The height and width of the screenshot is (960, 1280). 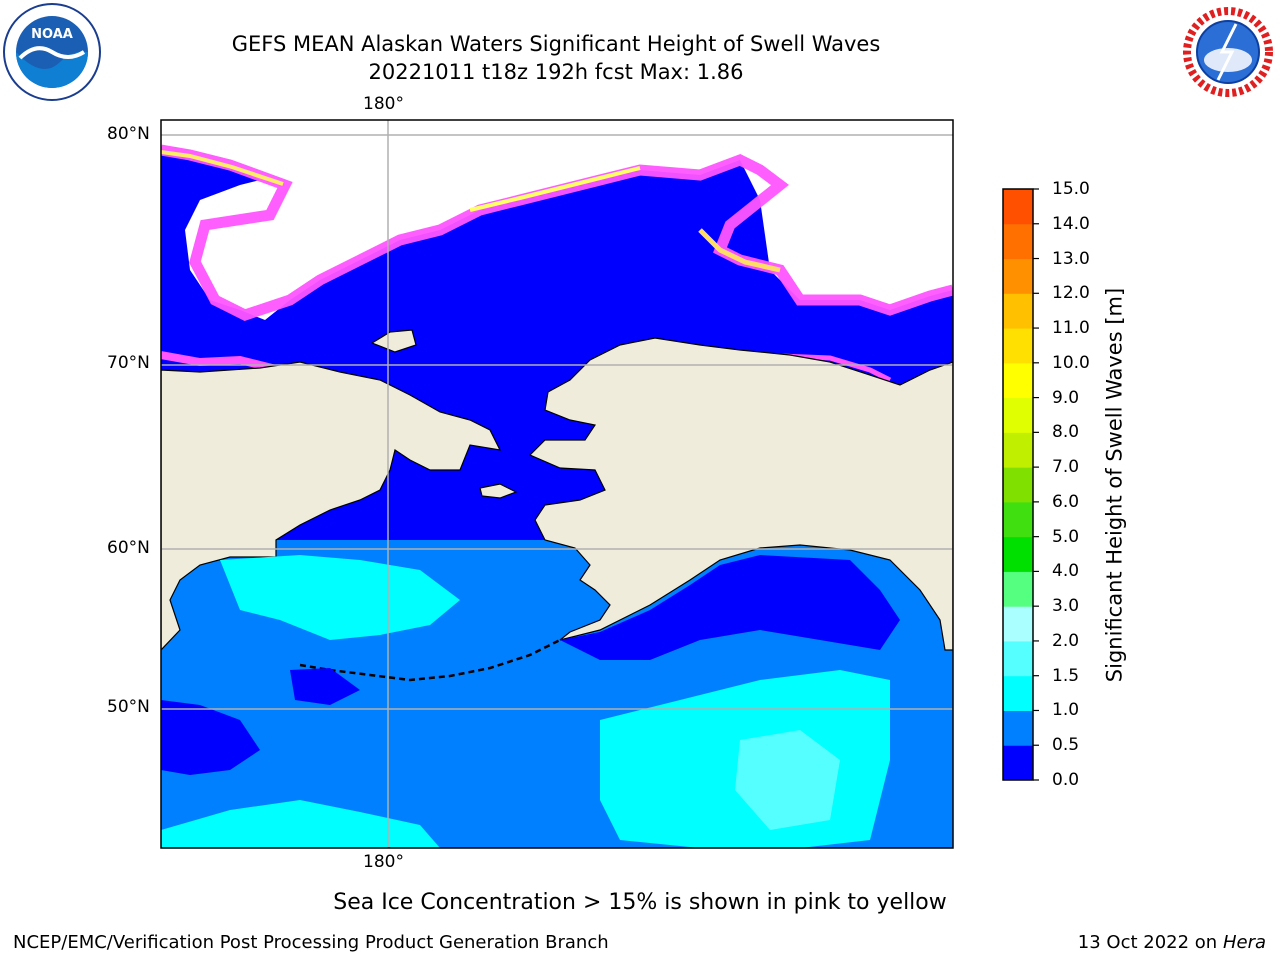 What do you see at coordinates (730, 607) in the screenshot?
I see `gulf-deep-blue` at bounding box center [730, 607].